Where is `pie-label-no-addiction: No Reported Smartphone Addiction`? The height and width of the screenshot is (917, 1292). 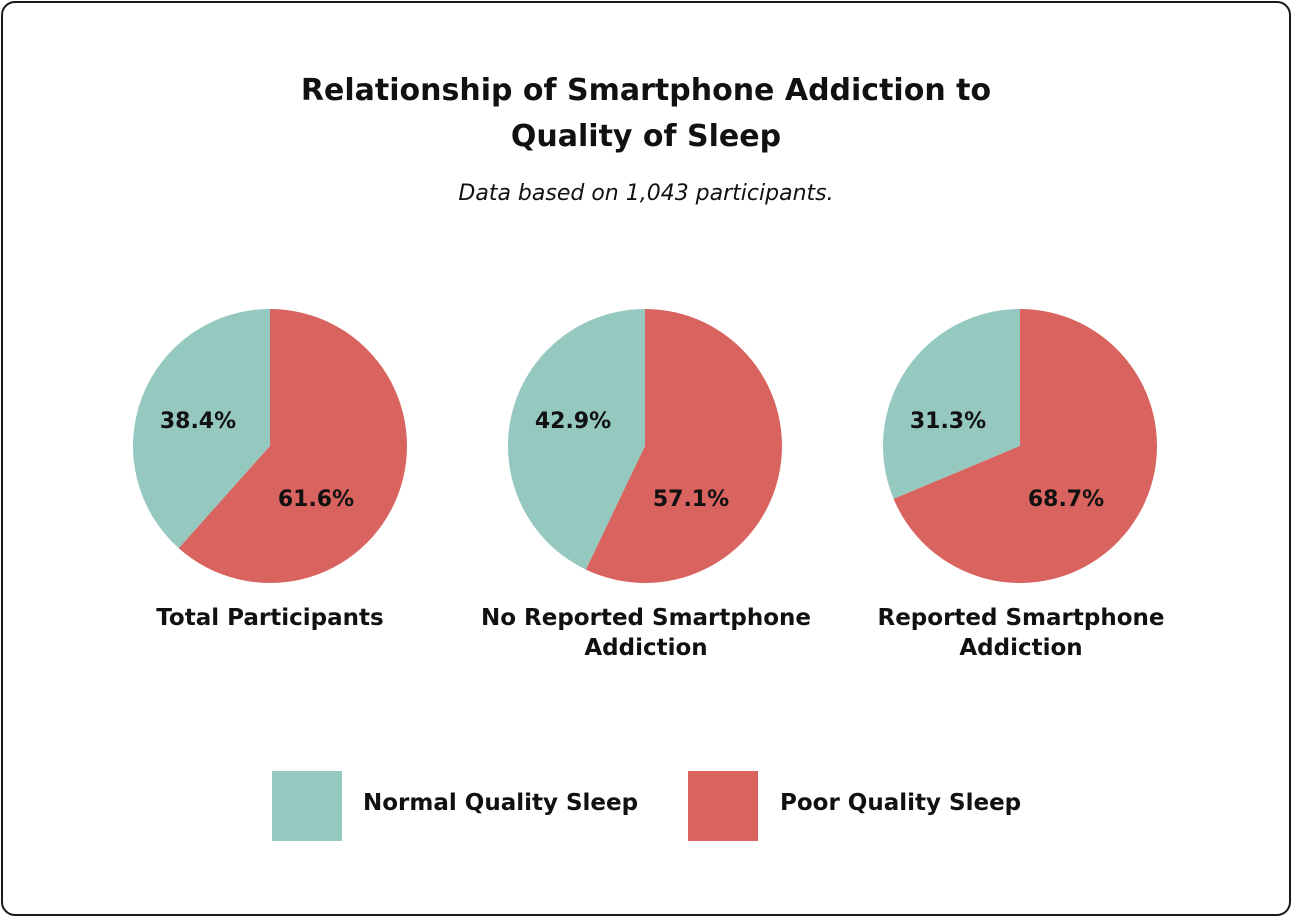 pie-label-no-addiction: No Reported Smartphone Addiction is located at coordinates (646, 633).